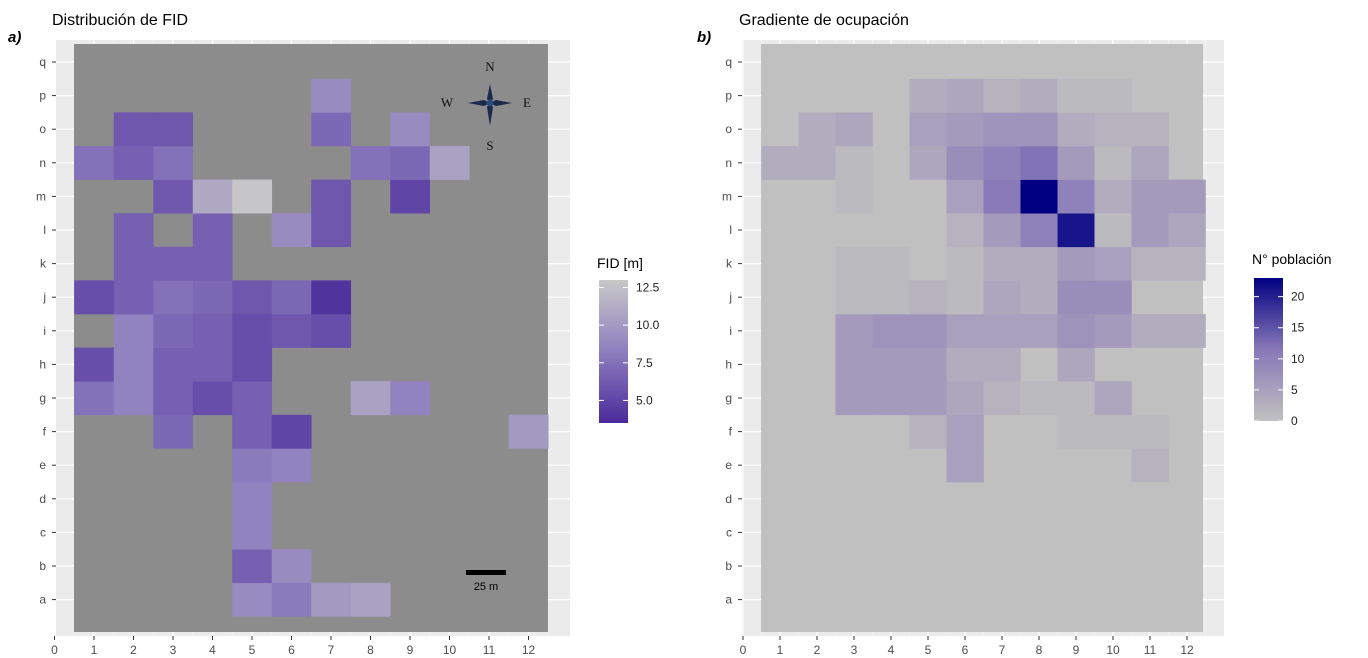  I want to click on legend-tick-label: 12.5, so click(648, 288).